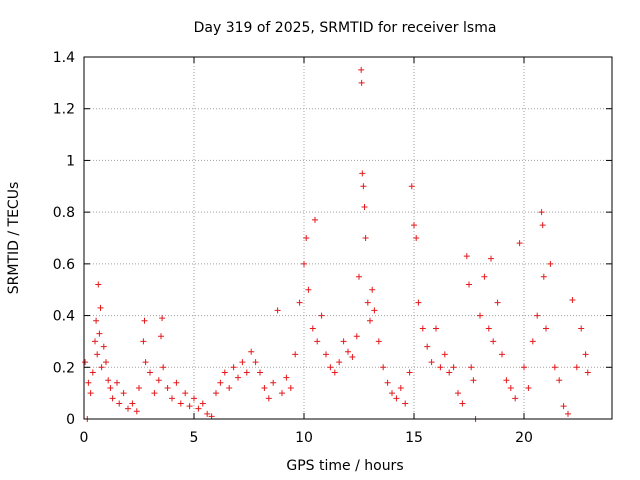  I want to click on y-tick-label: 1.2, so click(64, 110).